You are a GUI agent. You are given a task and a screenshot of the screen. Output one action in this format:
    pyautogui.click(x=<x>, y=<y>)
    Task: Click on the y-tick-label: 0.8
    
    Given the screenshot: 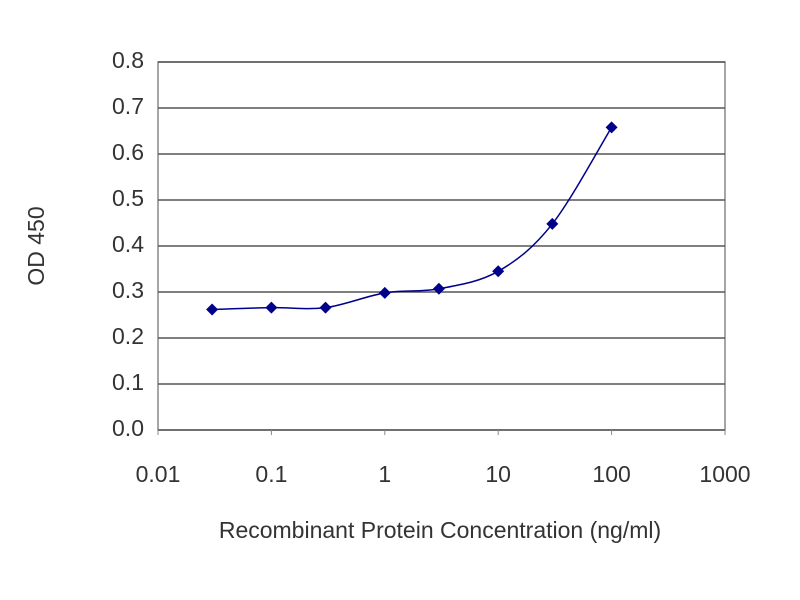 What is the action you would take?
    pyautogui.click(x=128, y=60)
    